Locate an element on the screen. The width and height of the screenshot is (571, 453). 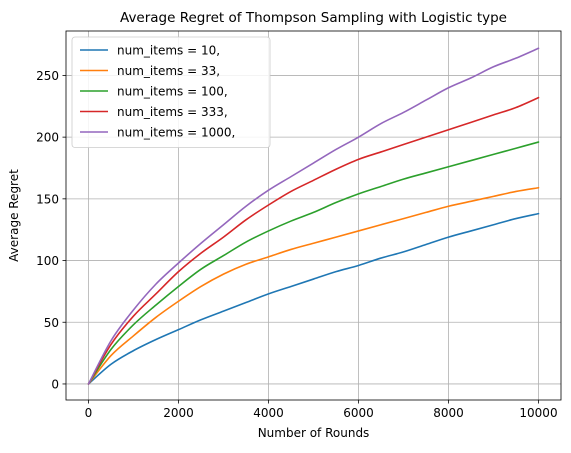
x-tick-label: 8000 is located at coordinates (448, 413).